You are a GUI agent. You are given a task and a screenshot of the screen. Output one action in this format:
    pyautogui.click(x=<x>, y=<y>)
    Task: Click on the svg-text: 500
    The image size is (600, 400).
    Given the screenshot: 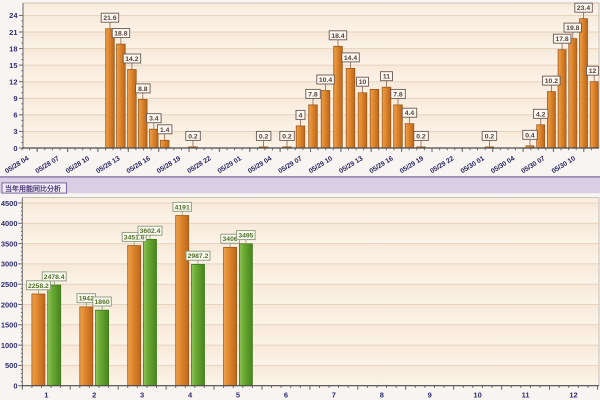 What is the action you would take?
    pyautogui.click(x=11, y=365)
    